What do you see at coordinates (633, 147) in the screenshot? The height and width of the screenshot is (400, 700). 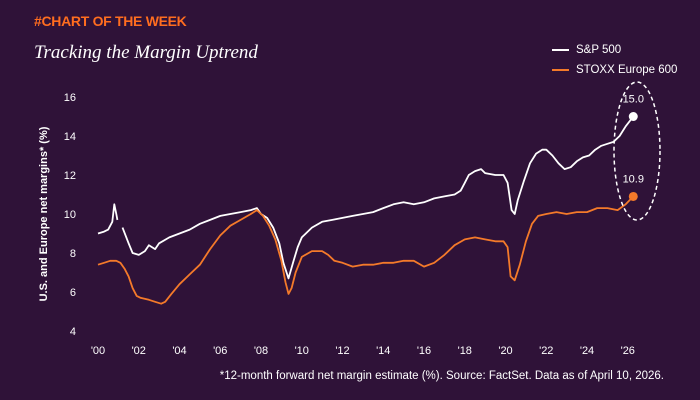 I see `end-point-markers: 15.0 10.9` at bounding box center [633, 147].